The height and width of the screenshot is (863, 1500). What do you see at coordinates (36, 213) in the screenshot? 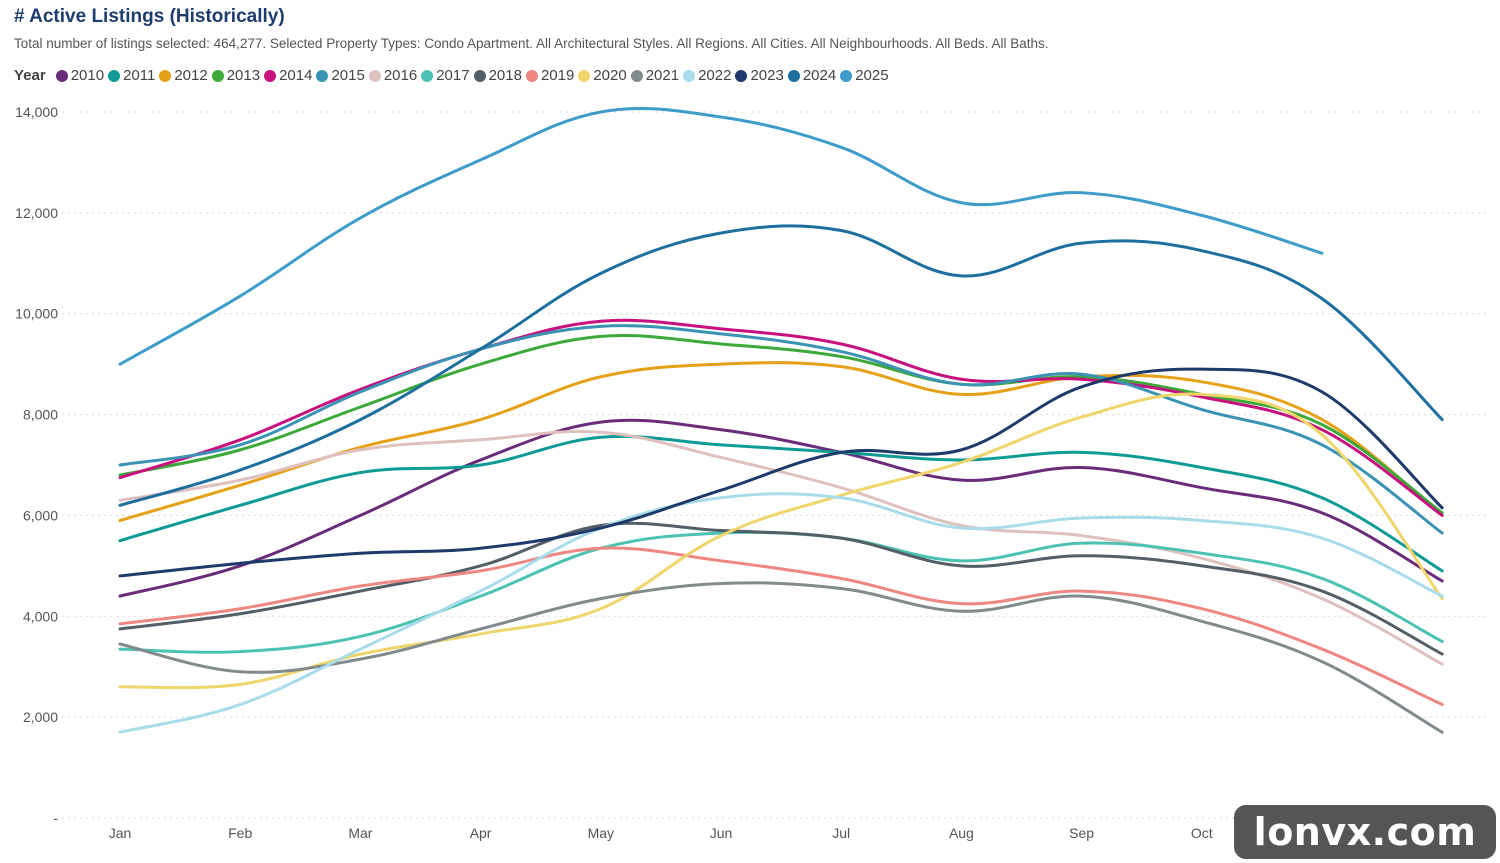
I see `y-tick-label: 12,000` at bounding box center [36, 213].